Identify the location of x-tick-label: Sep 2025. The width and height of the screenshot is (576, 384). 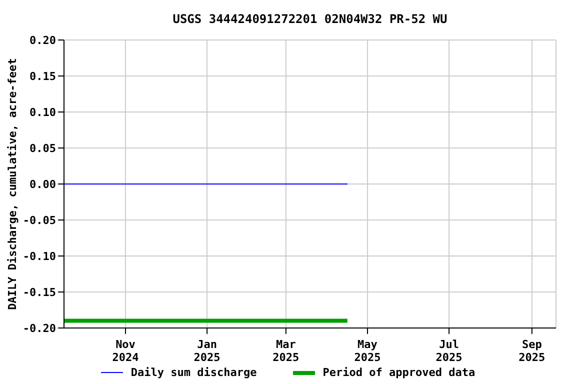
(532, 351).